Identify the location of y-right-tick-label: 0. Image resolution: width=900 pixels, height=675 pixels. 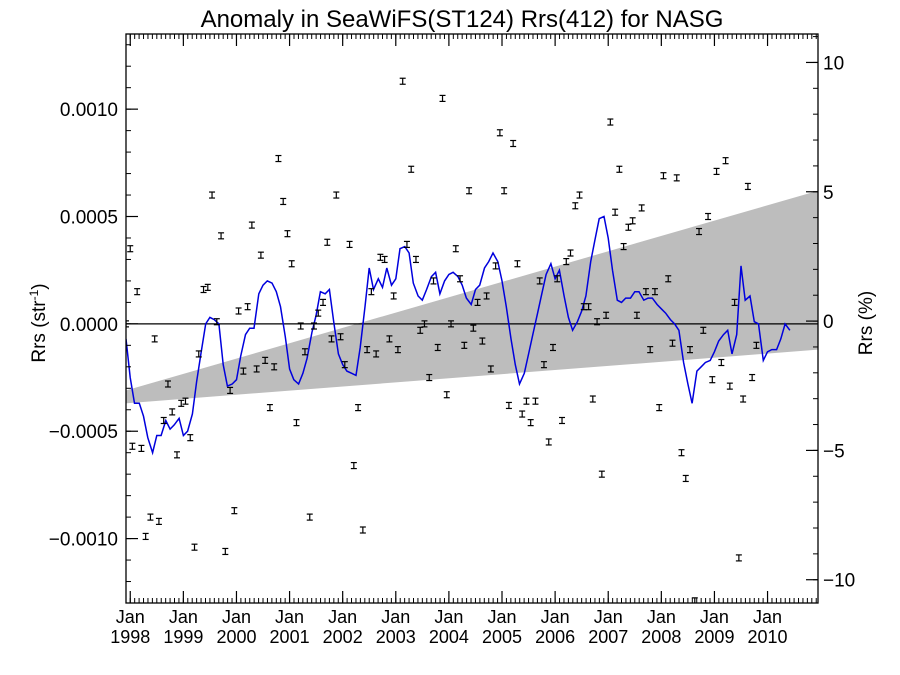
(828, 322).